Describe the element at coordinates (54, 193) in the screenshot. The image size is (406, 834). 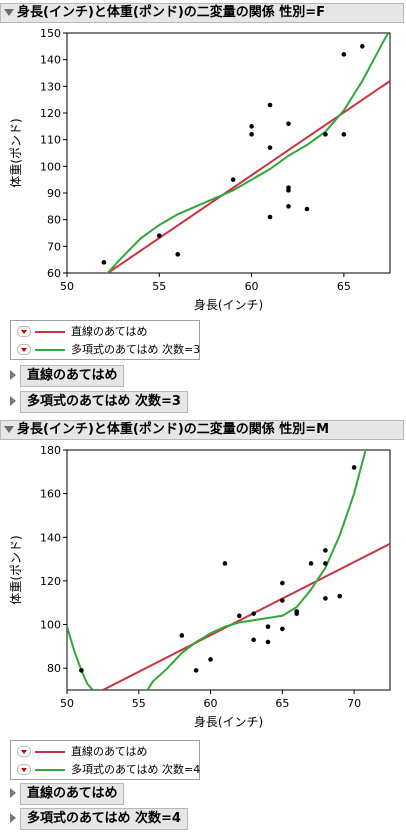
I see `y-tick-label: 90` at that location.